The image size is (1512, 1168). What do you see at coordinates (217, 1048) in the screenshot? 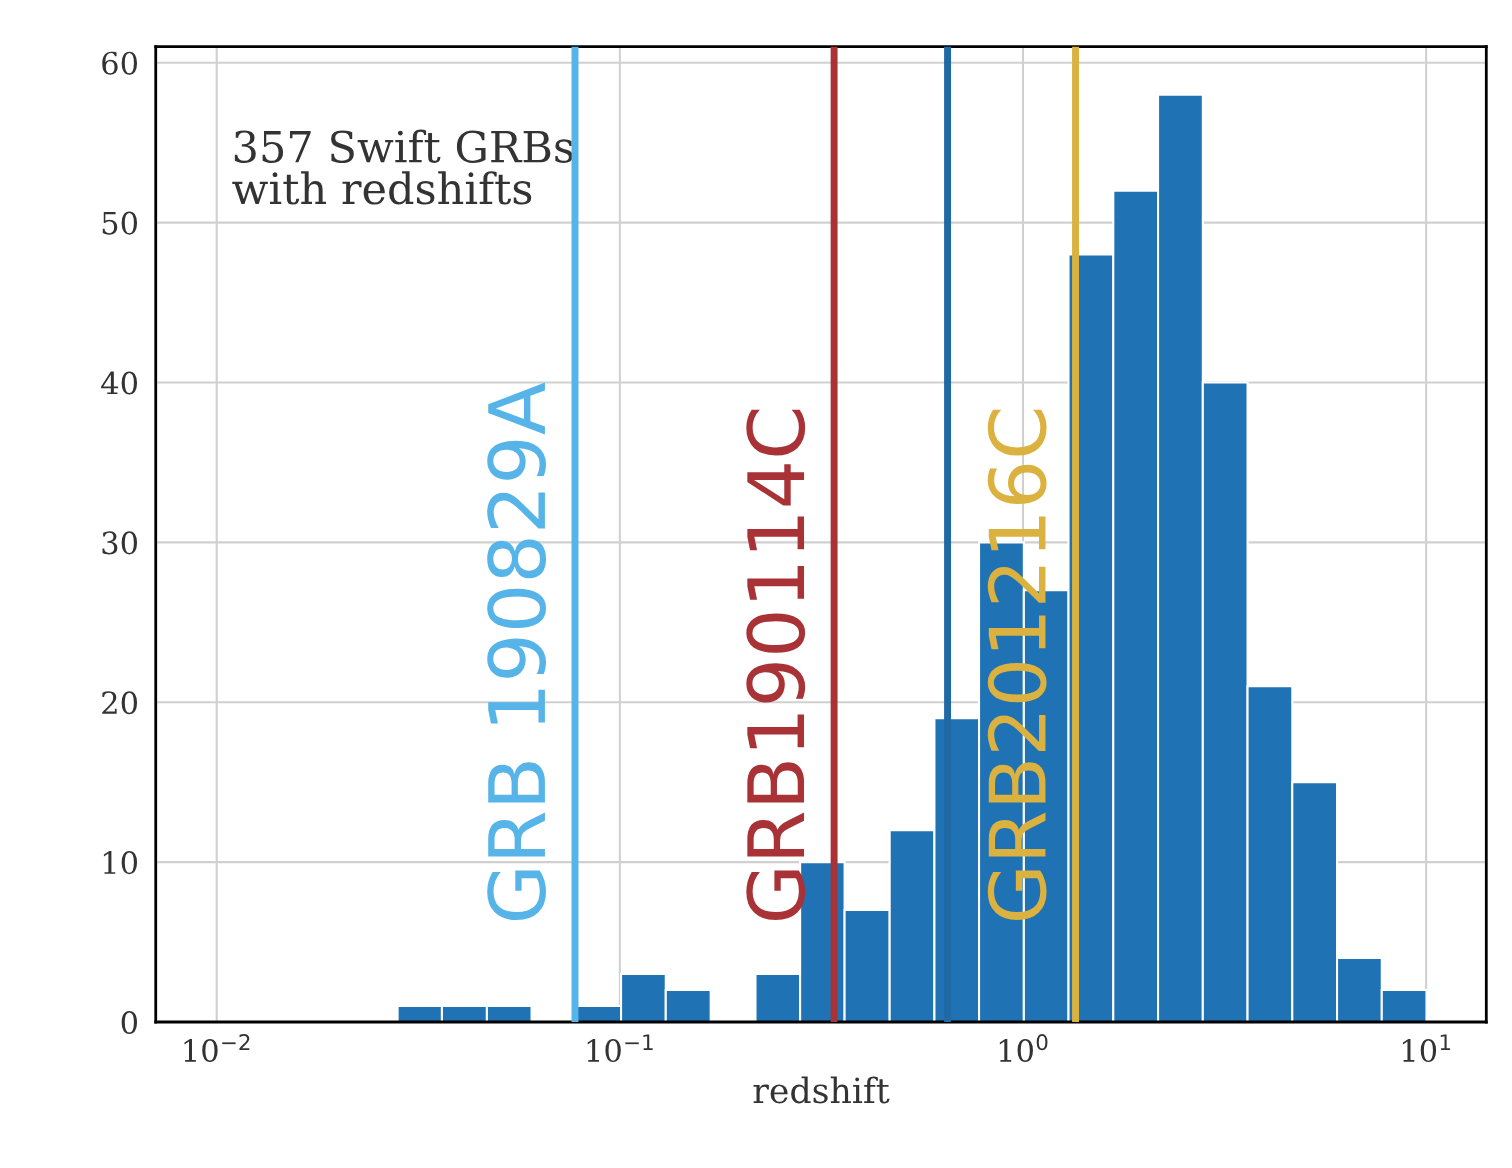
I see `x-tick-label: 10$^{−2}$` at bounding box center [217, 1048].